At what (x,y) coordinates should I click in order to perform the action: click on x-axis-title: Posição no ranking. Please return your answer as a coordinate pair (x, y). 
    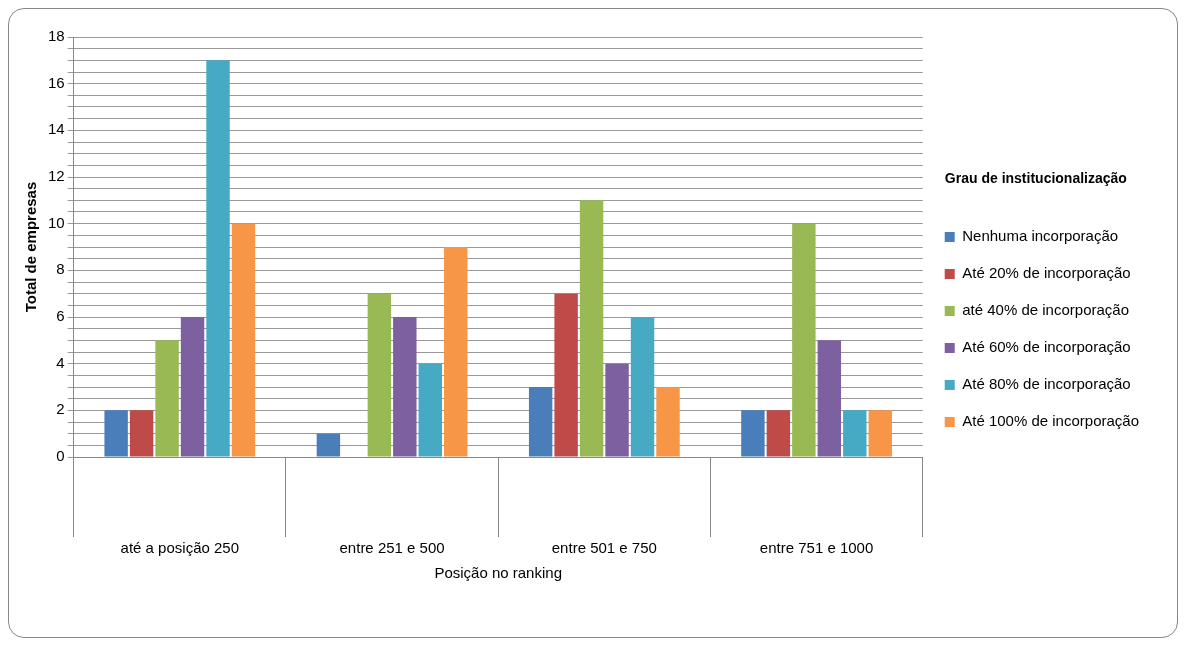
    Looking at the image, I should click on (498, 573).